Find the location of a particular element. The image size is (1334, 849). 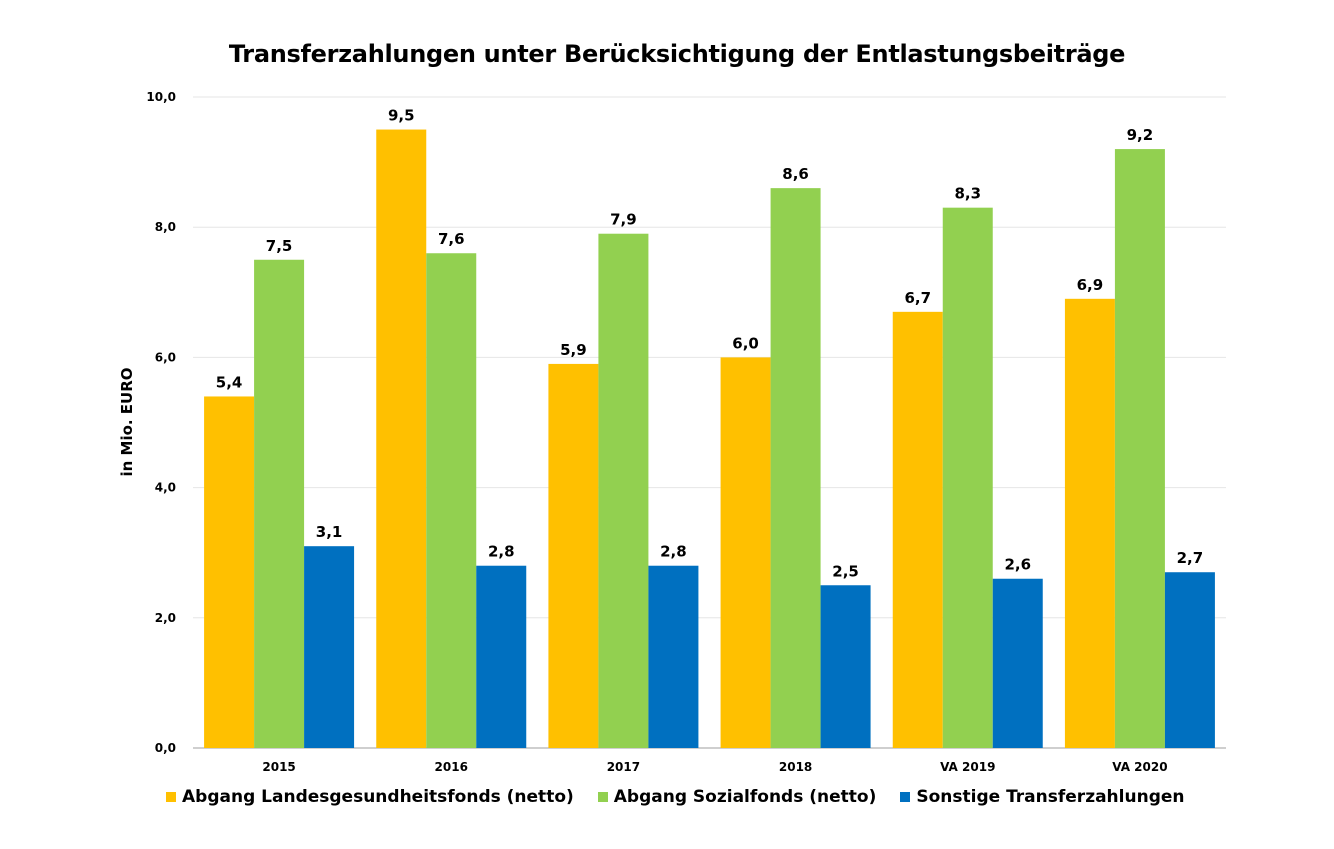

y-tick-label: 2,0 is located at coordinates (165, 618).